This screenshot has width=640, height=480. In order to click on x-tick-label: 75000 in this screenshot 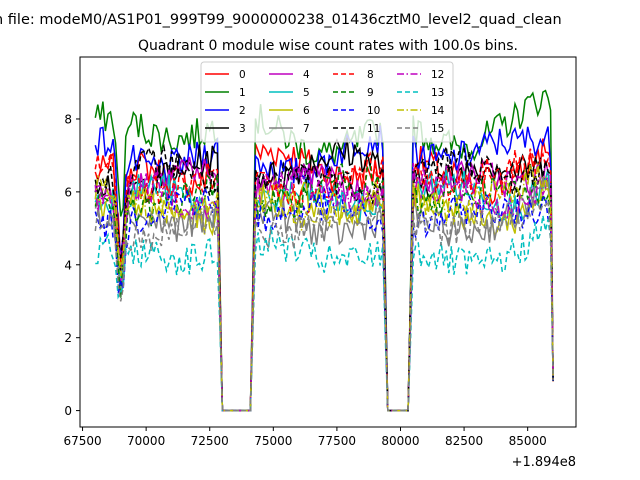, I will do `click(273, 441)`.